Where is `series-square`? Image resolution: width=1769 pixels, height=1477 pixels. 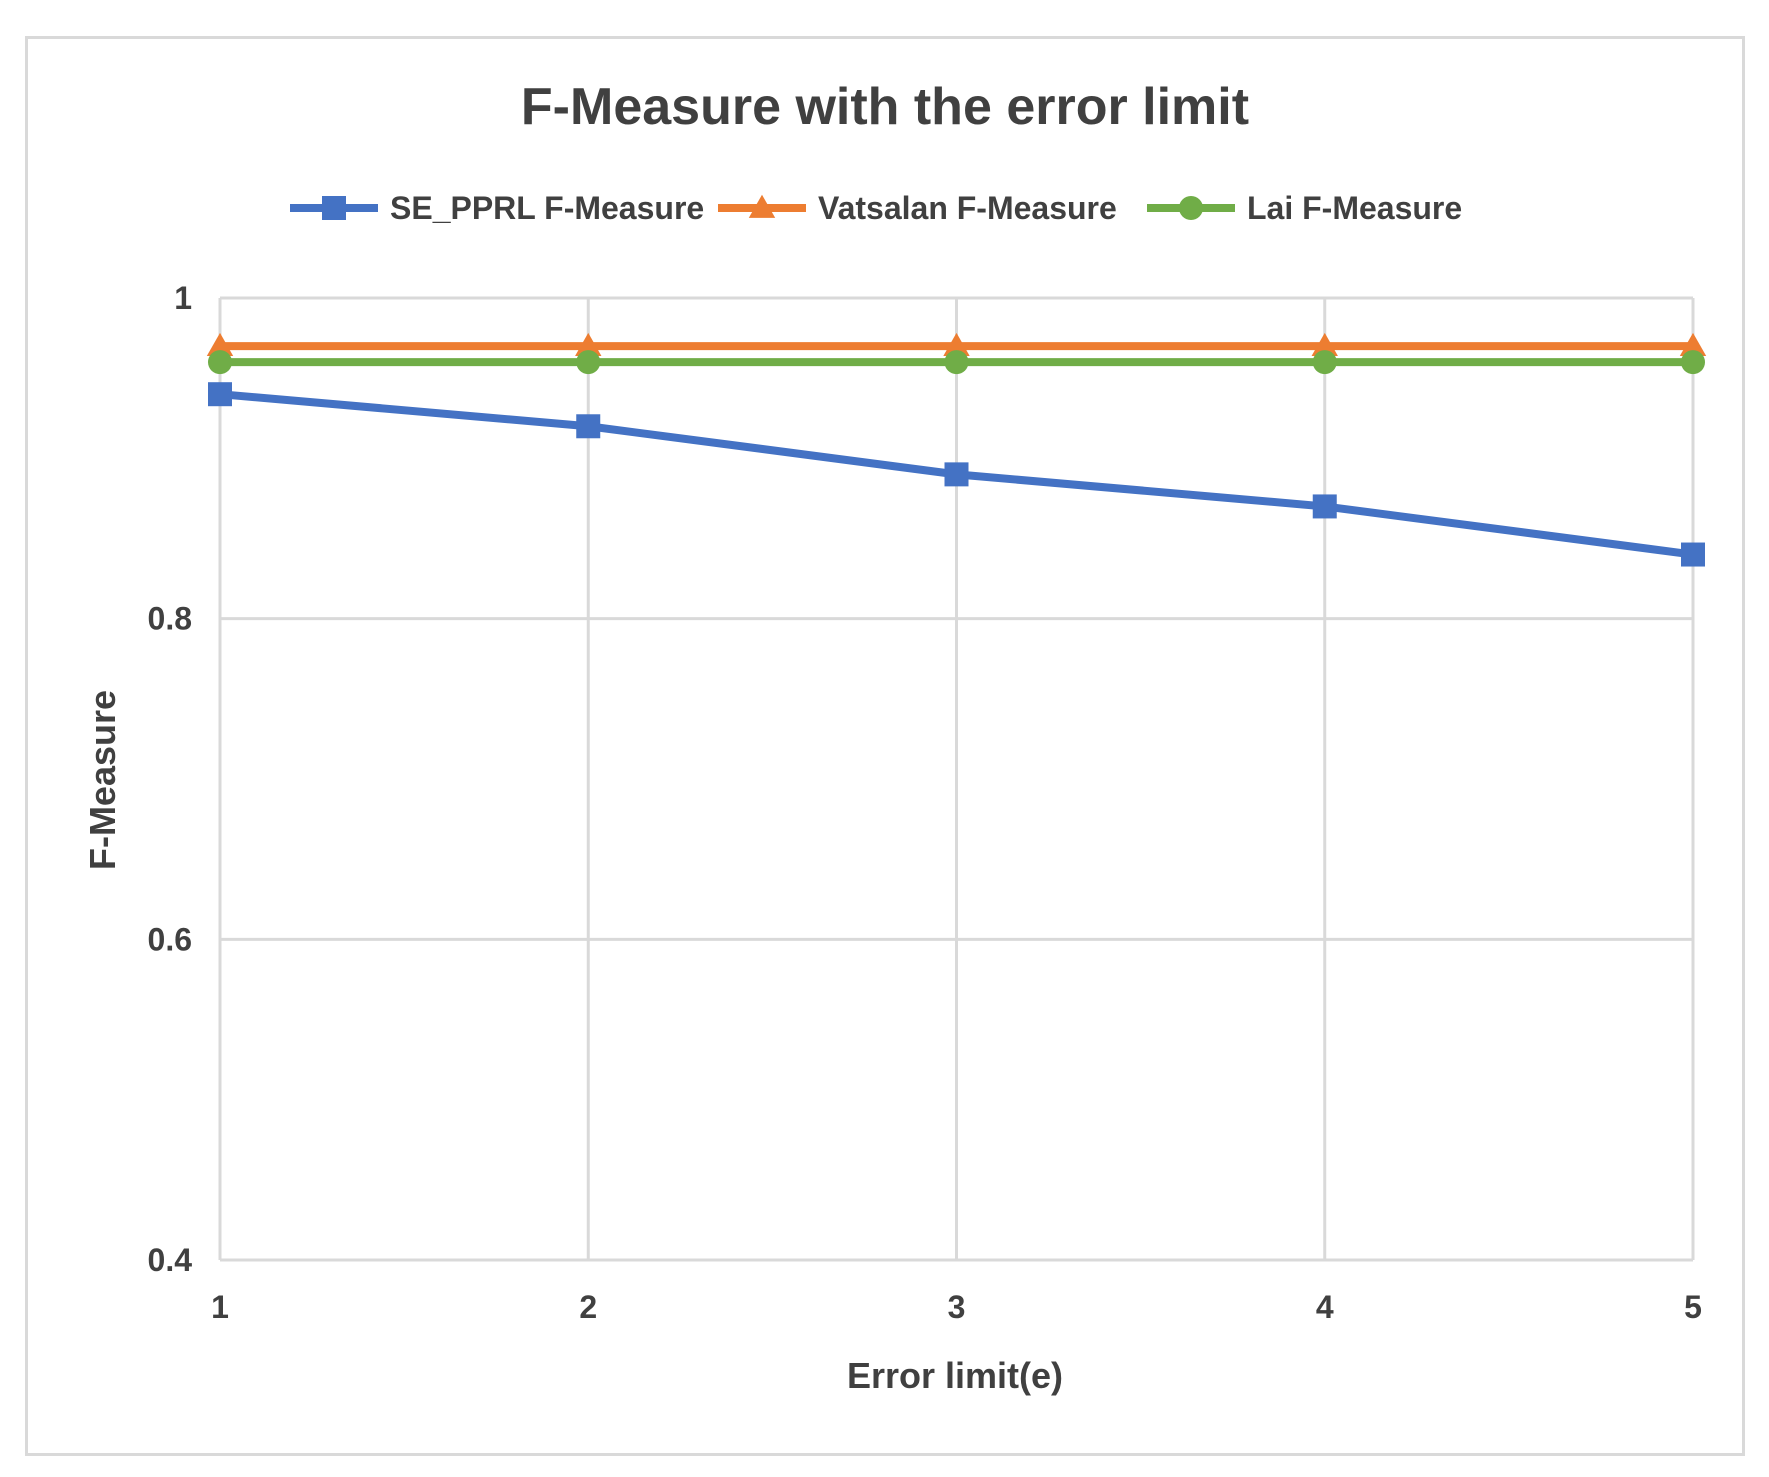
series-square is located at coordinates (956, 474).